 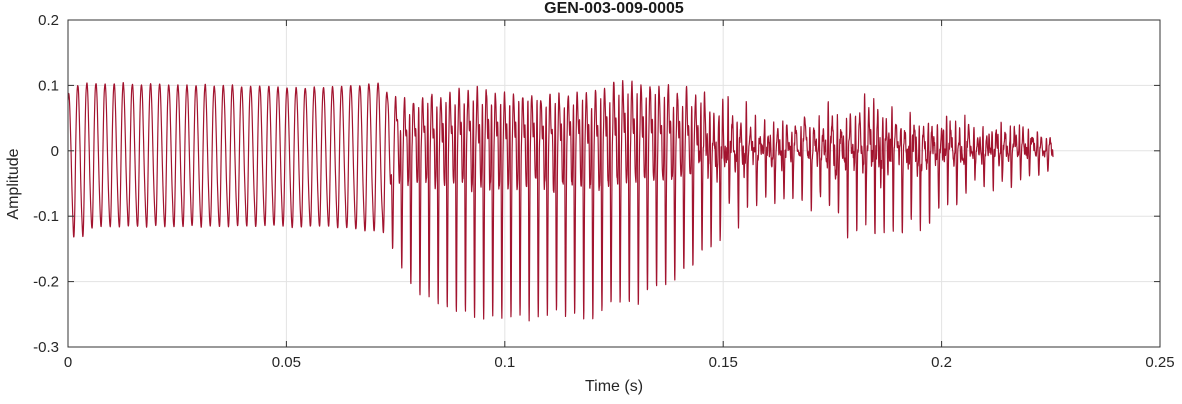 I want to click on x-axis-label: Time (s), so click(x=614, y=386).